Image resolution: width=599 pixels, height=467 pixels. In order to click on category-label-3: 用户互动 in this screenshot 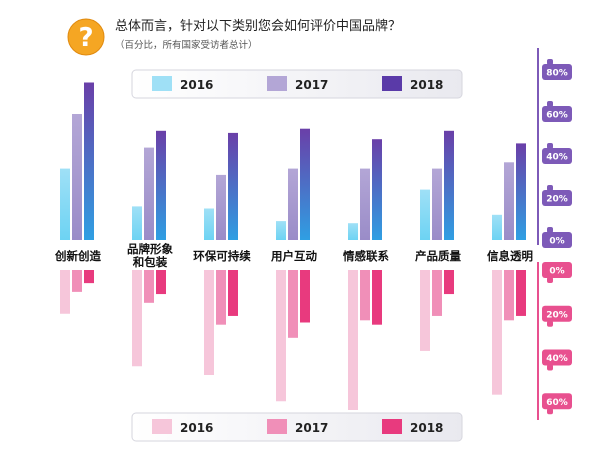, I will do `click(293, 256)`.